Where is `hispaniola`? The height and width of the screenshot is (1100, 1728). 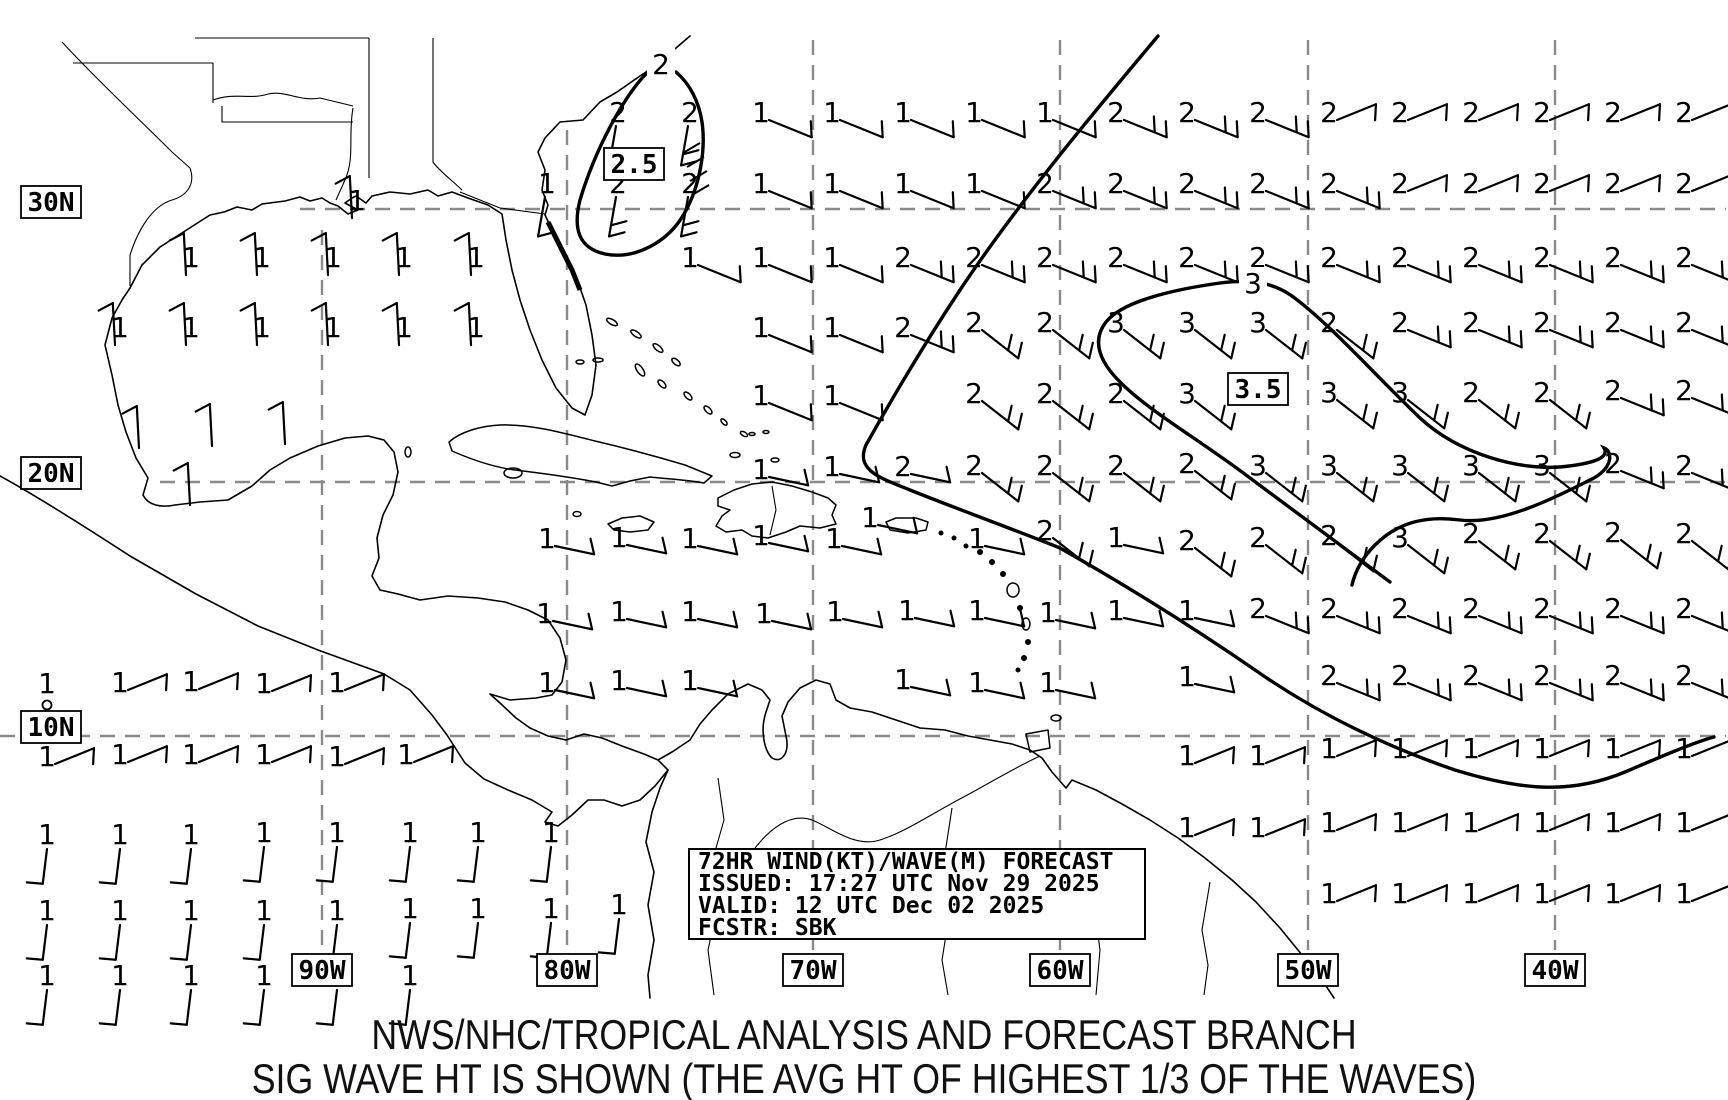 hispaniola is located at coordinates (776, 510).